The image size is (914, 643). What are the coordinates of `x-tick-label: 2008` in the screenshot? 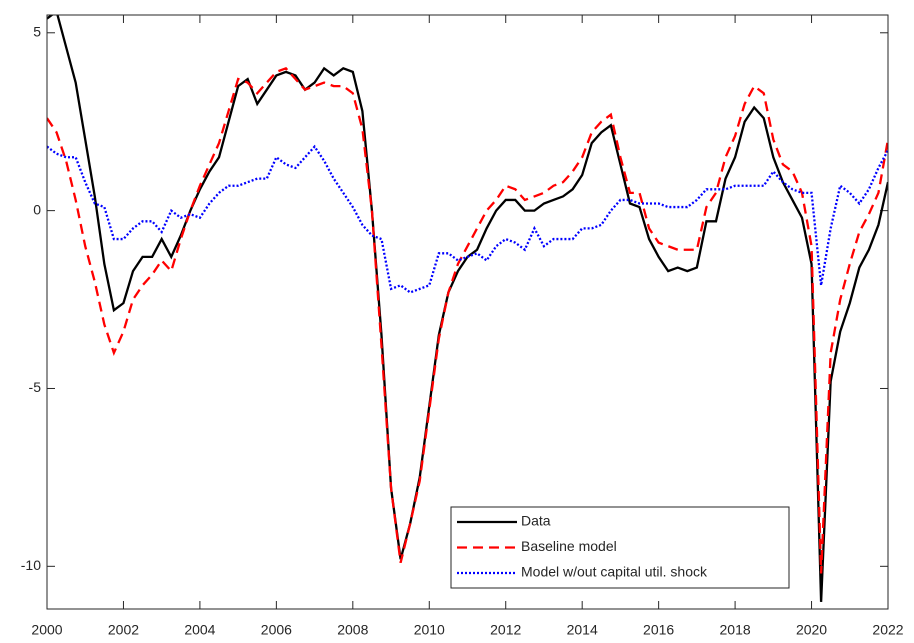 It's located at (352, 630).